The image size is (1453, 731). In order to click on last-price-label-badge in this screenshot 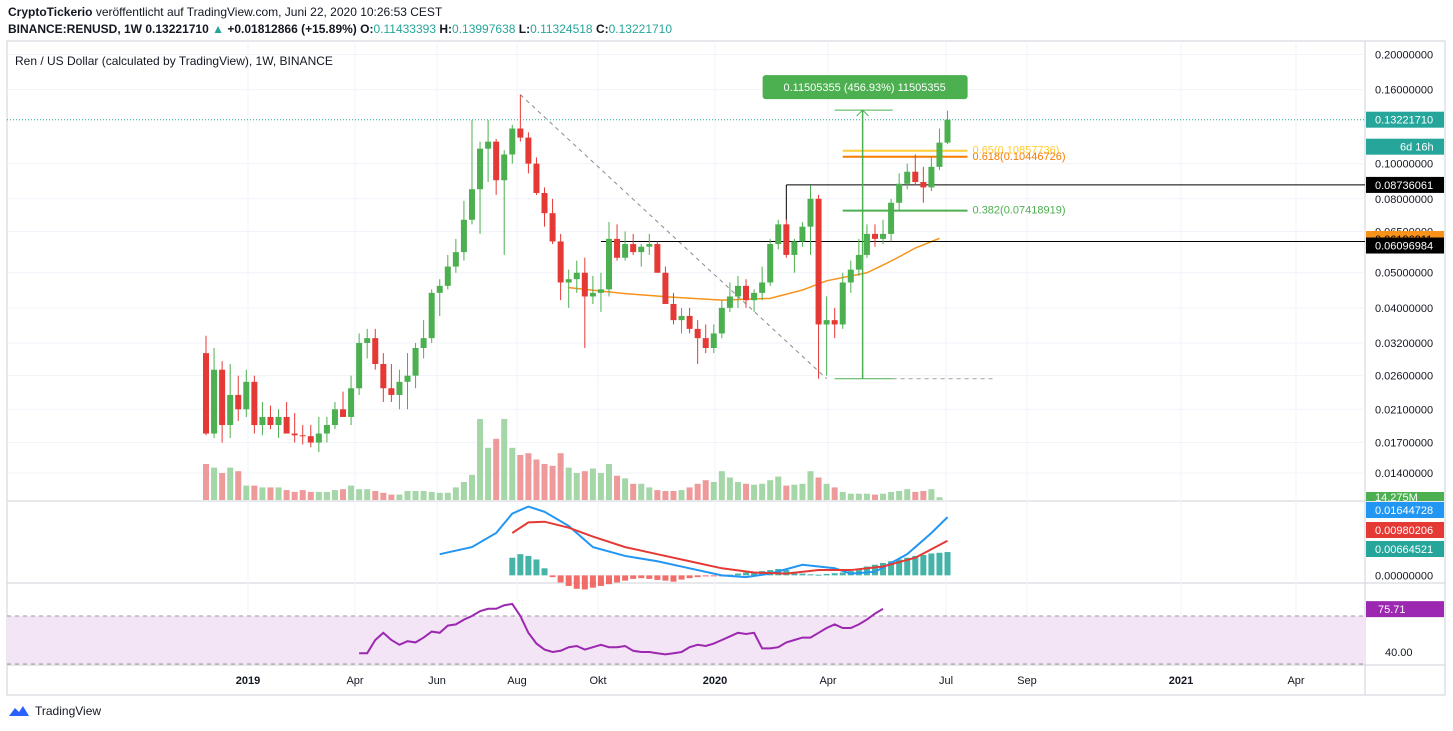, I will do `click(1405, 119)`.